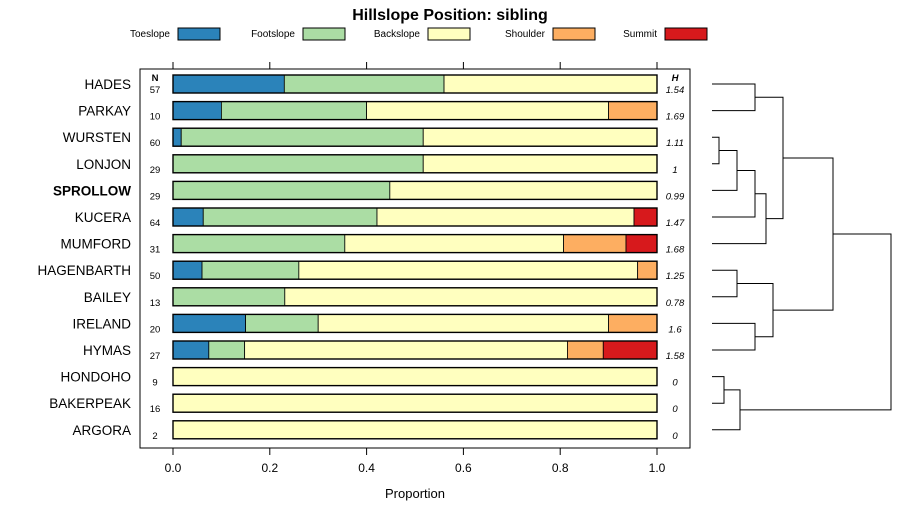  Describe the element at coordinates (155, 78) in the screenshot. I see `n-header: N` at that location.